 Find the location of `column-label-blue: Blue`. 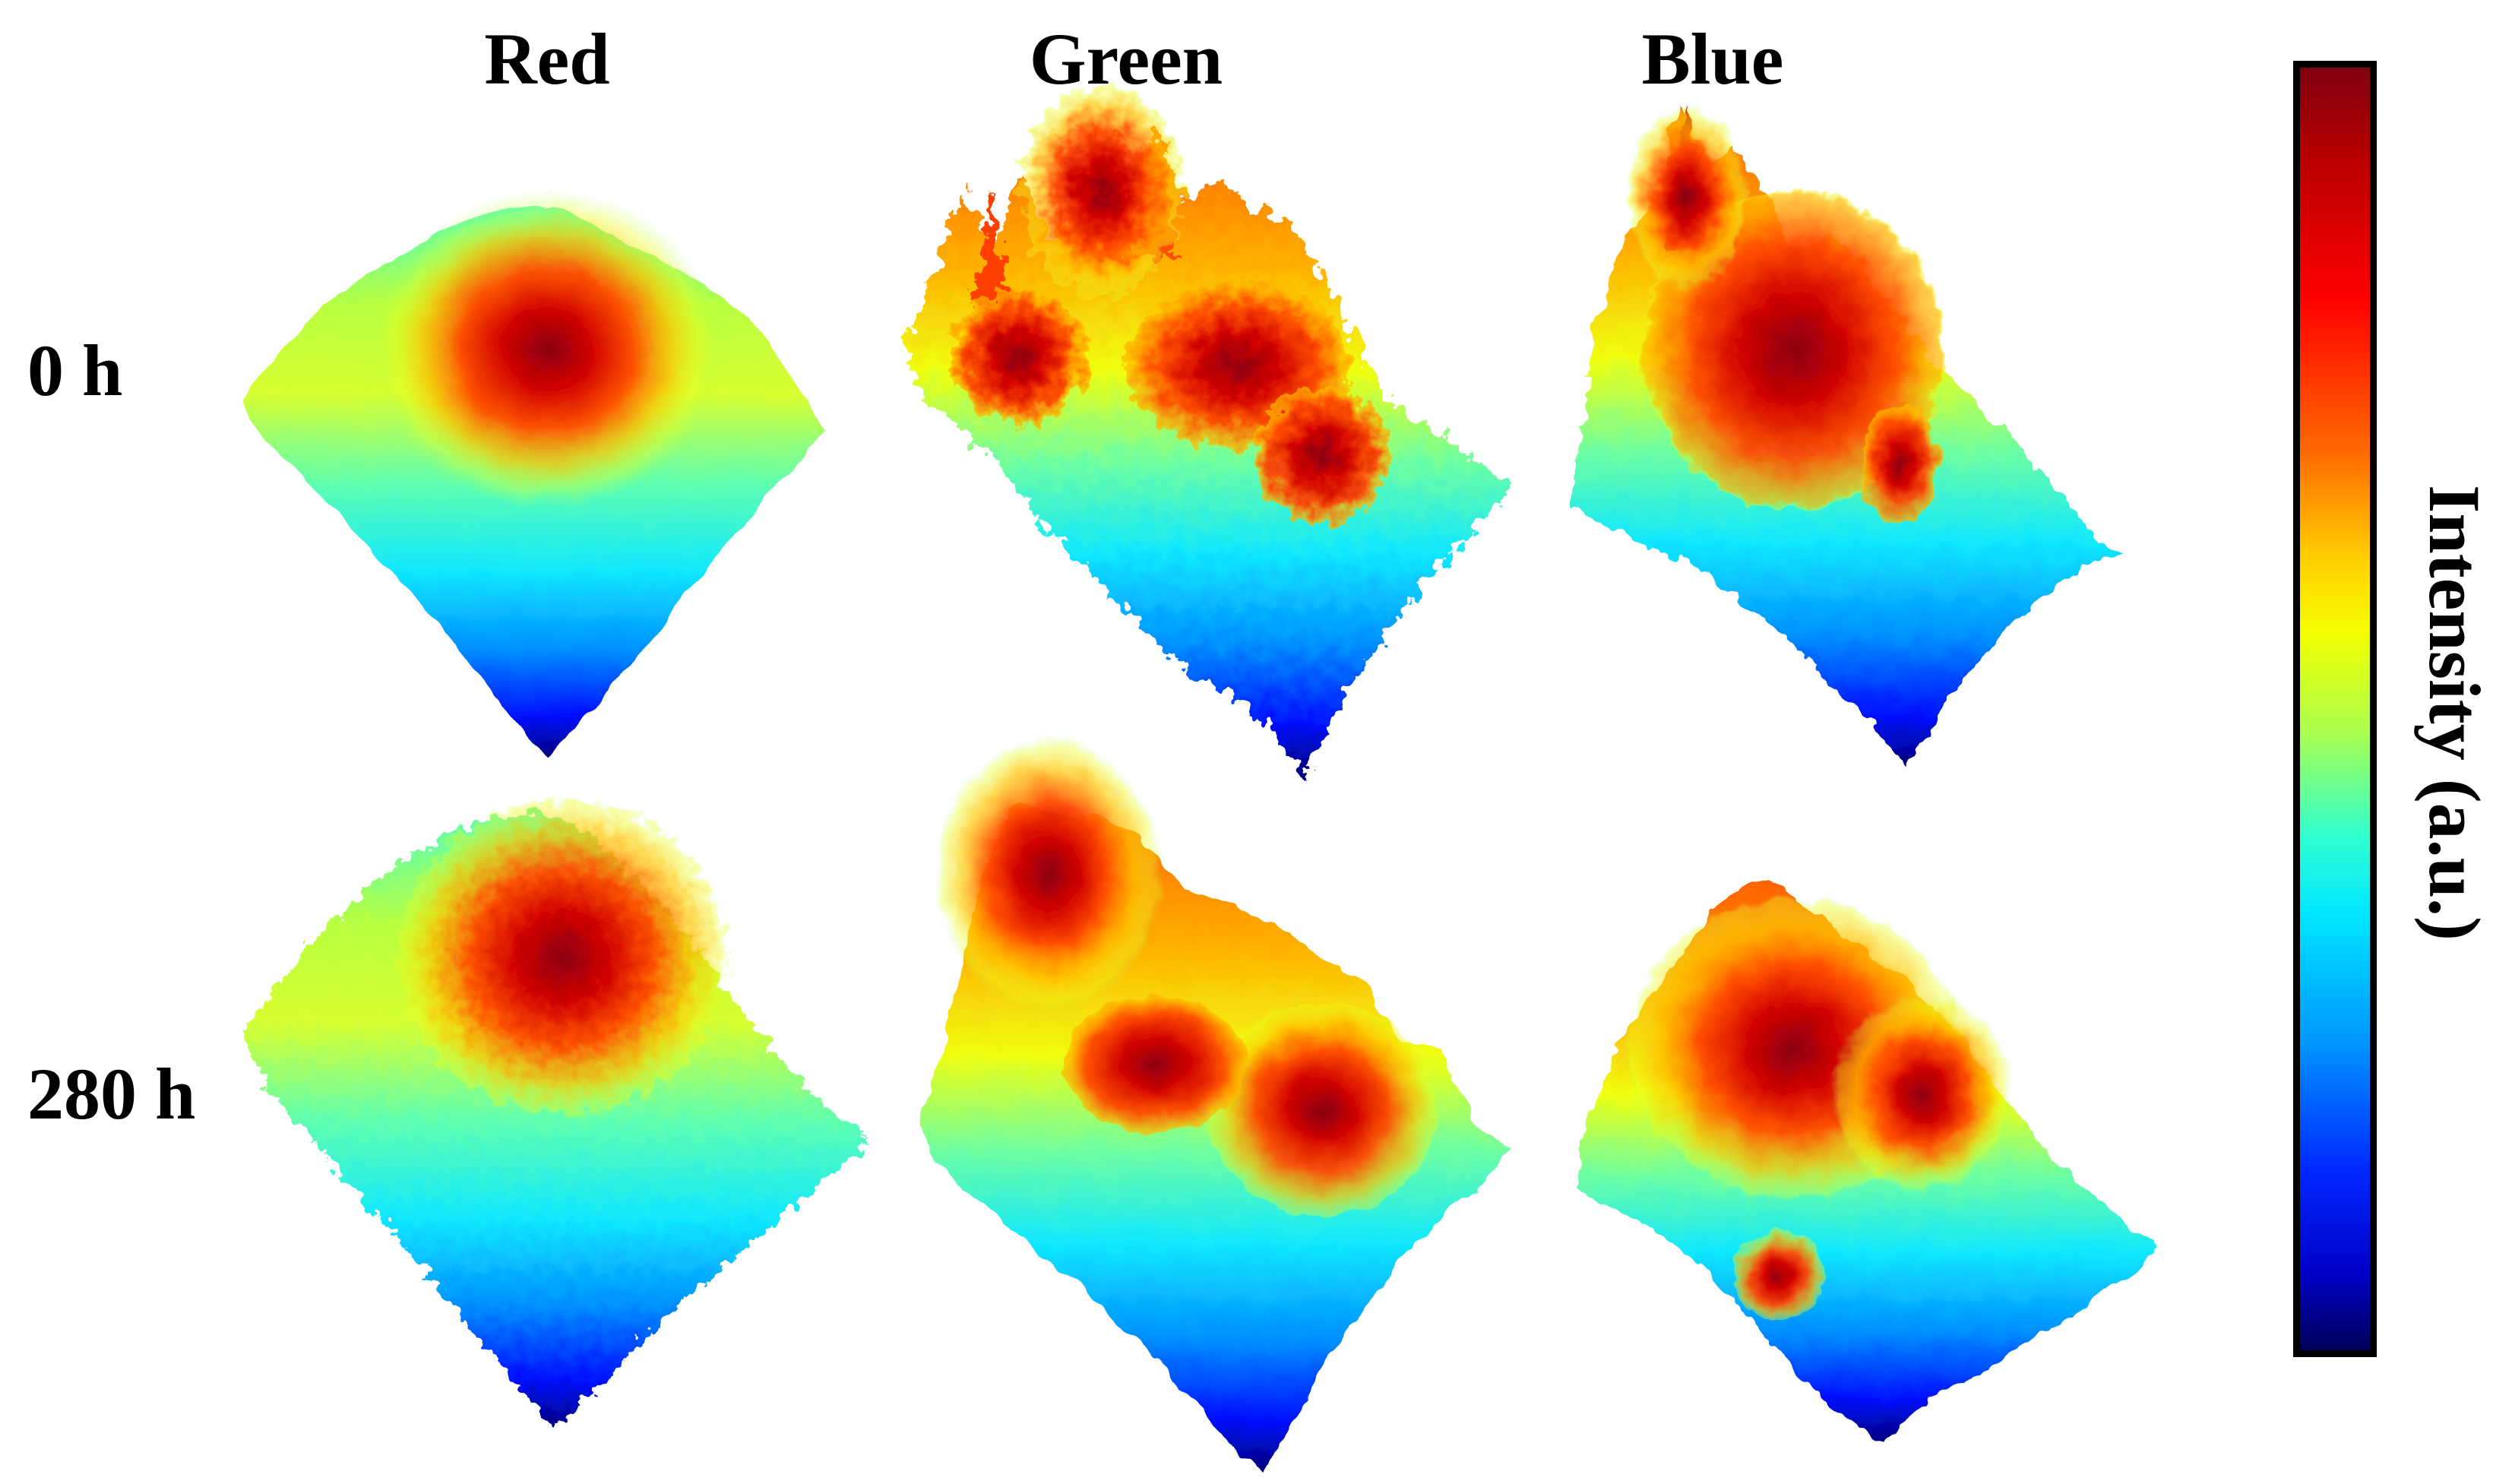

column-label-blue: Blue is located at coordinates (1712, 59).